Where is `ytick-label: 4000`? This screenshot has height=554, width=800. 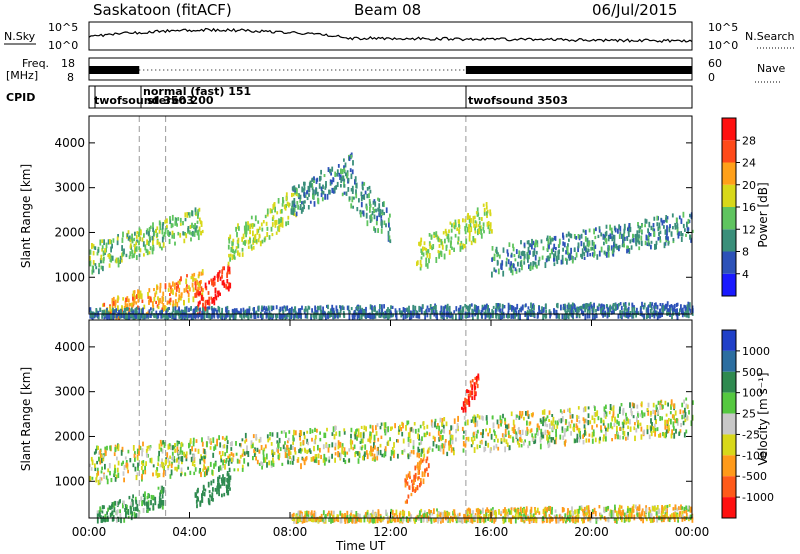
ytick-label: 4000 is located at coordinates (69, 143).